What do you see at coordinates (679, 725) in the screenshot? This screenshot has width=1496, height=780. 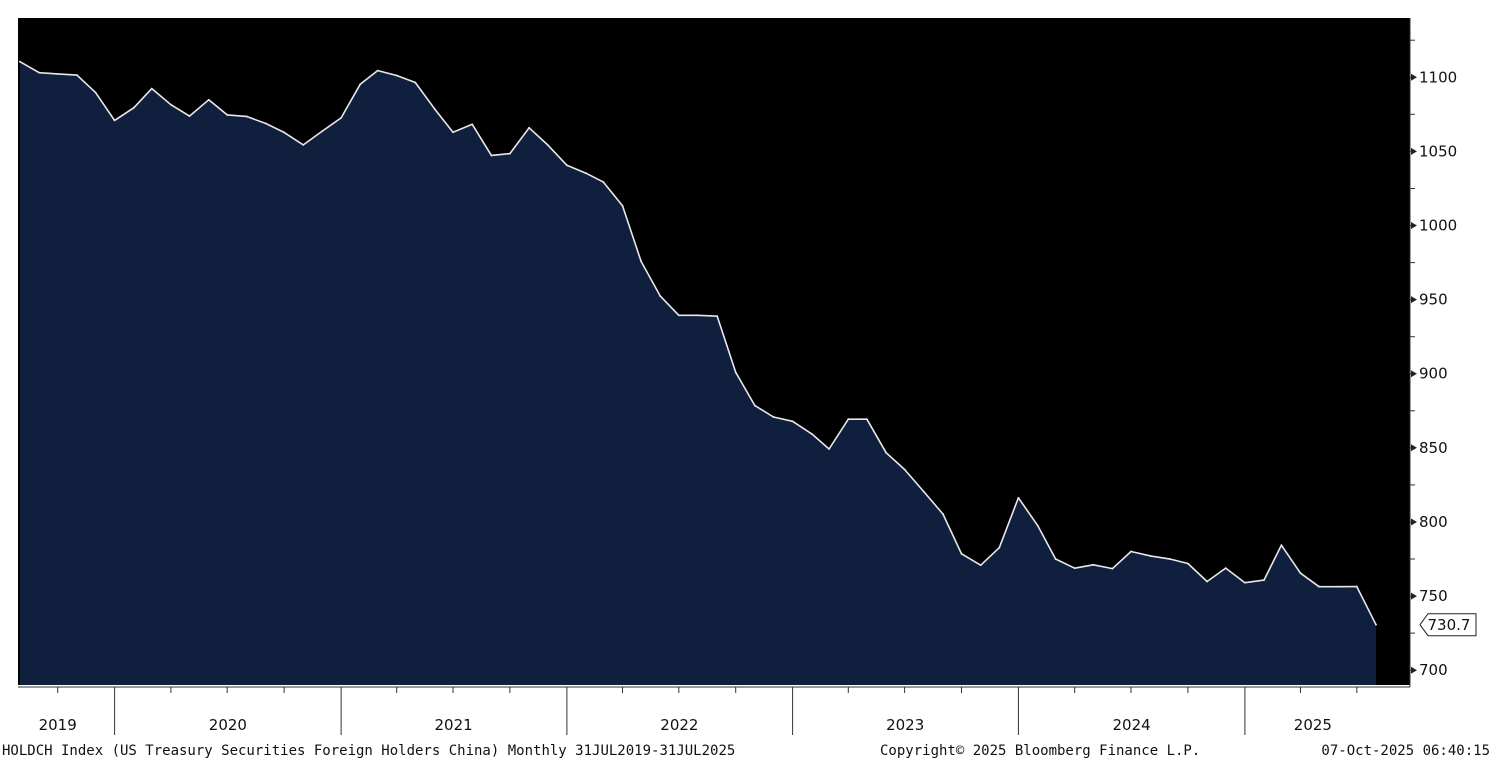 I see `x-year-label: 2022` at bounding box center [679, 725].